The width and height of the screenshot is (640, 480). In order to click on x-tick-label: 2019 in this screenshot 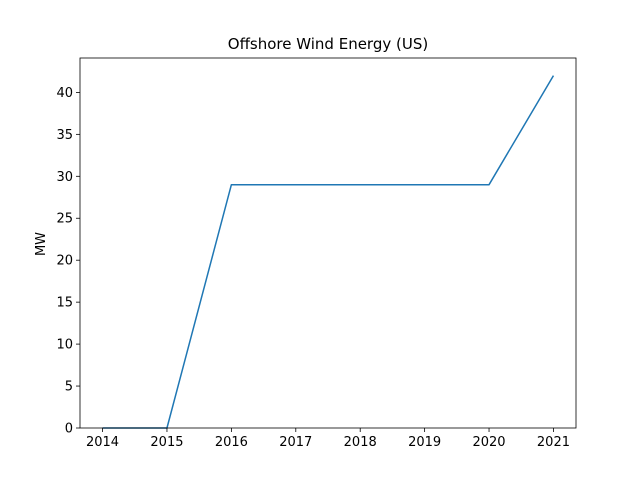, I will do `click(424, 442)`.